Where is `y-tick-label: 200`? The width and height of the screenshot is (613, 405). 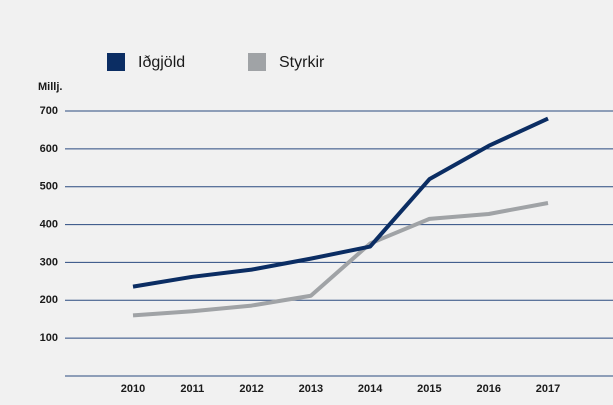
y-tick-label: 200 is located at coordinates (49, 300).